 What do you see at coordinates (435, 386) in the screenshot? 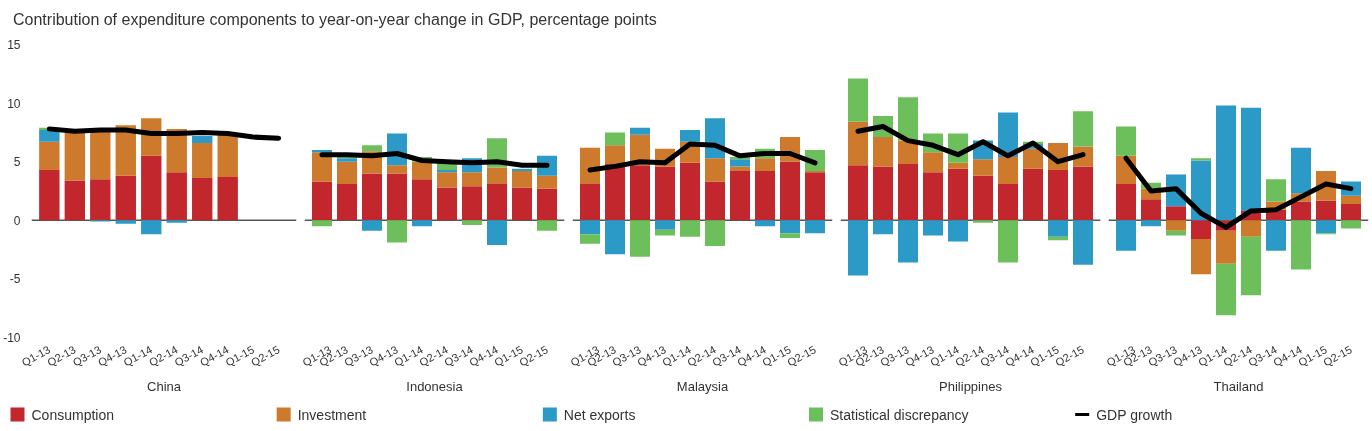
I see `x-axis-title: Indonesia` at bounding box center [435, 386].